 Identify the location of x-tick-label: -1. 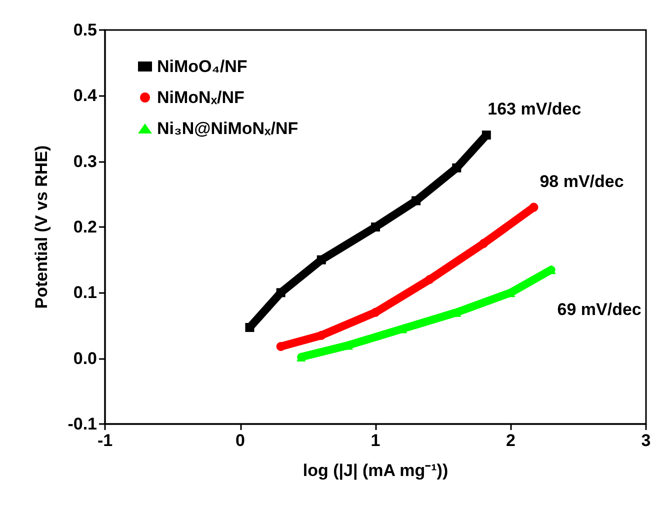
(105, 440).